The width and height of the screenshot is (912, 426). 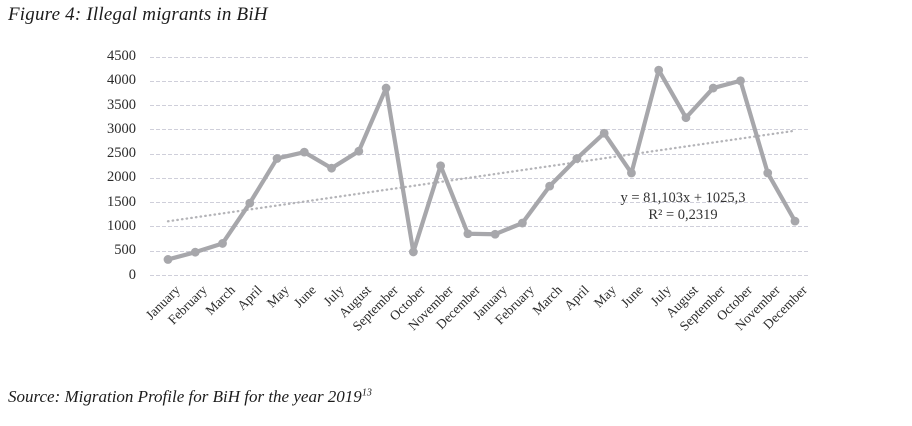 I want to click on y-axis-tick-label: 2000, so click(x=121, y=177).